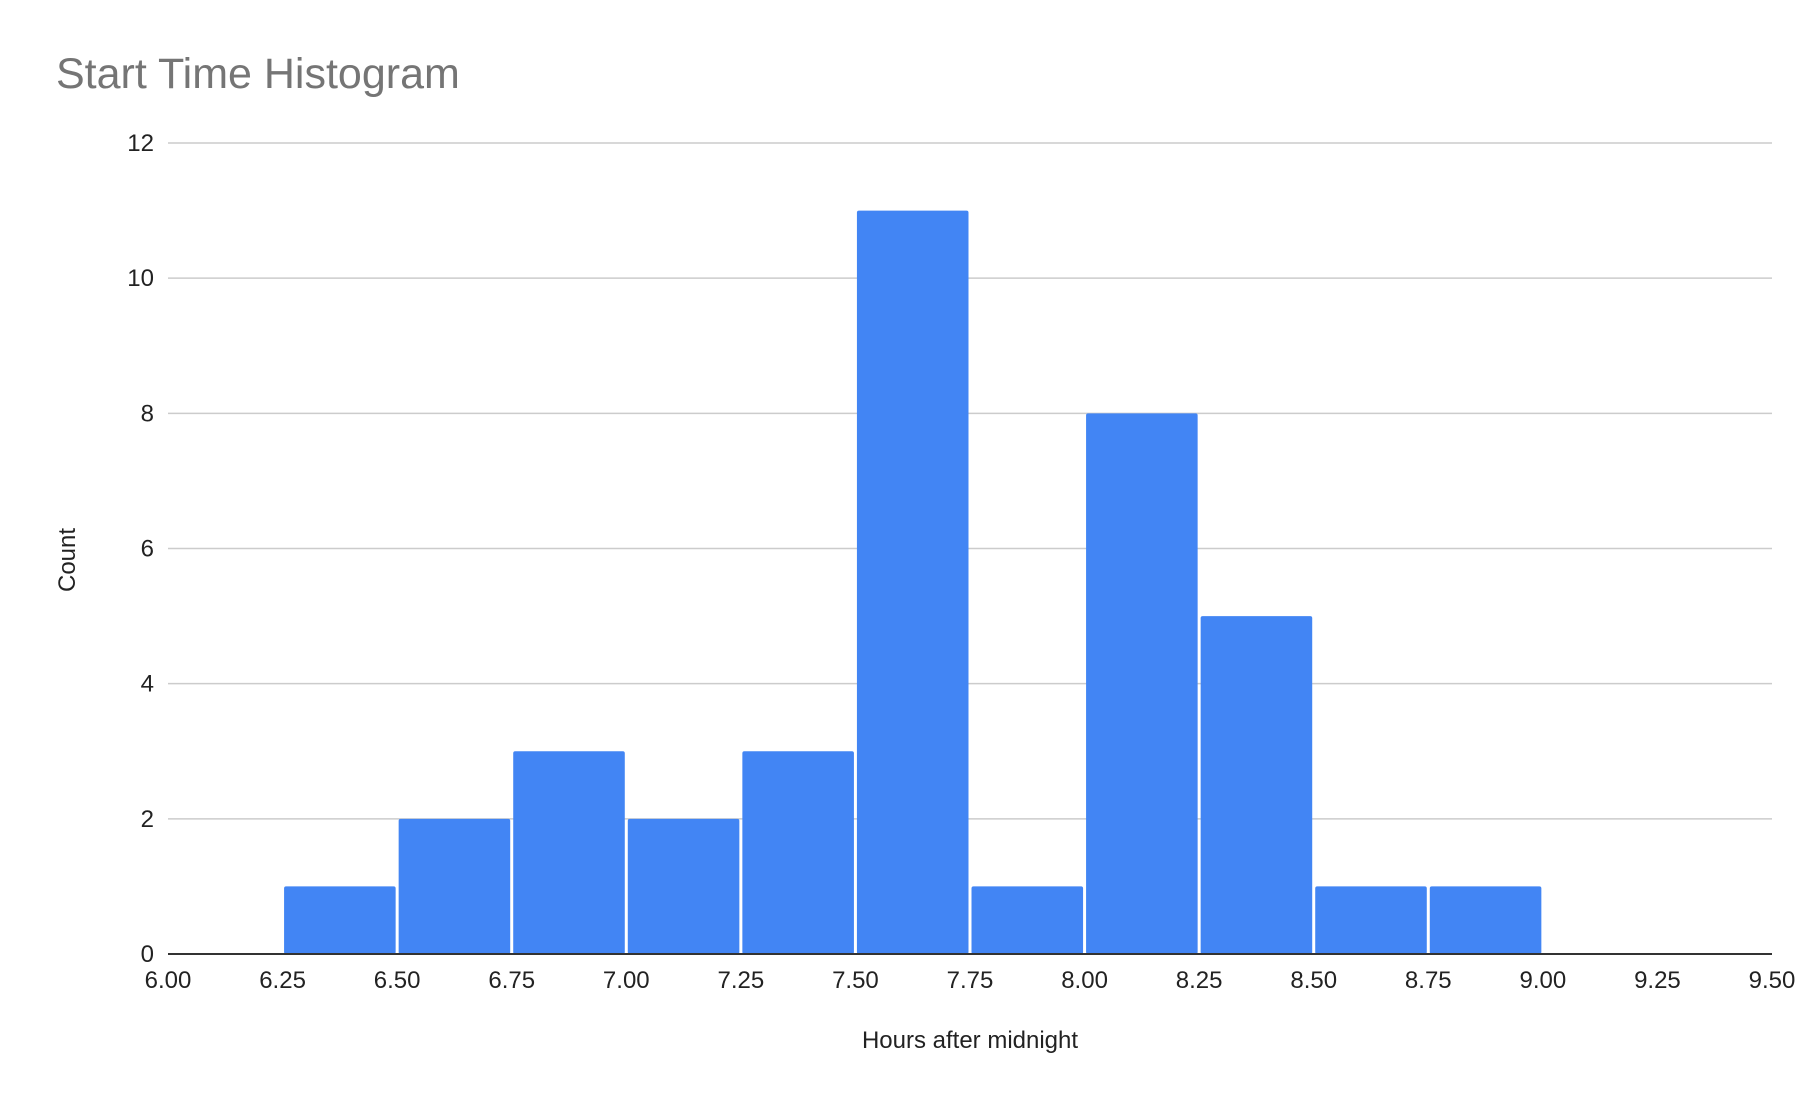  I want to click on x-tick-label: 6.50, so click(397, 980).